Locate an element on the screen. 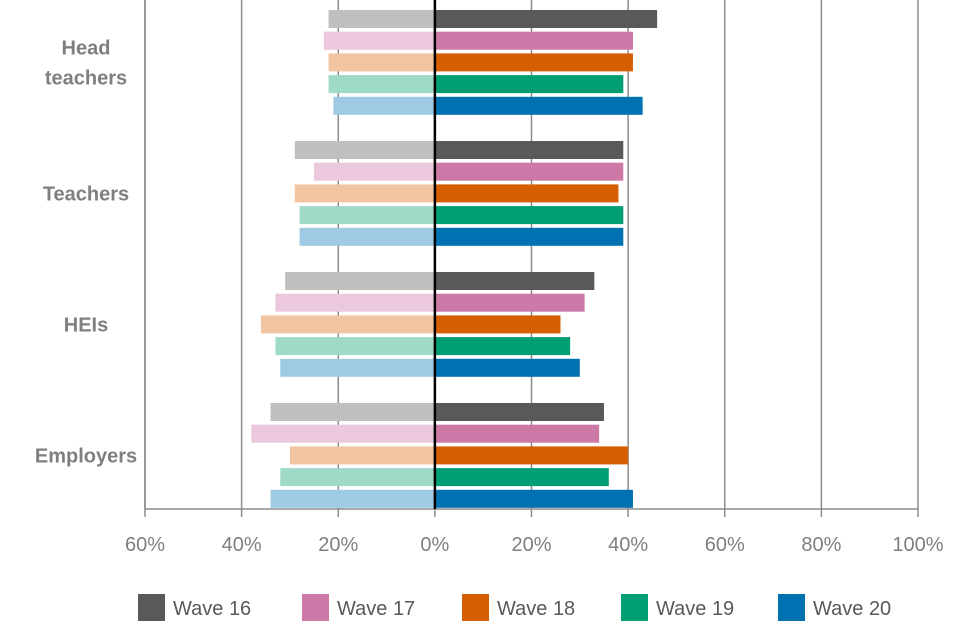  category-label: Teachers is located at coordinates (86, 194).